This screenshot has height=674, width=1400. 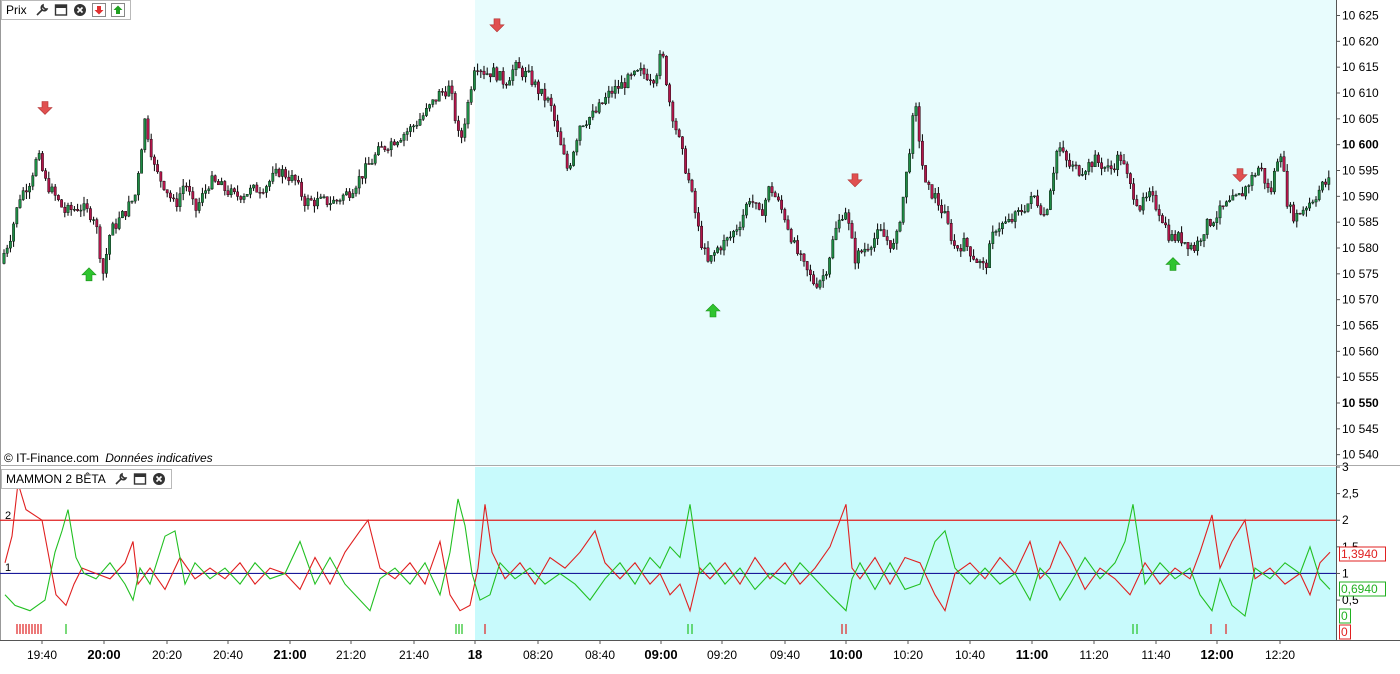 I want to click on indicator-panel-header: MAMMON 2 BÊTA, so click(x=86, y=479).